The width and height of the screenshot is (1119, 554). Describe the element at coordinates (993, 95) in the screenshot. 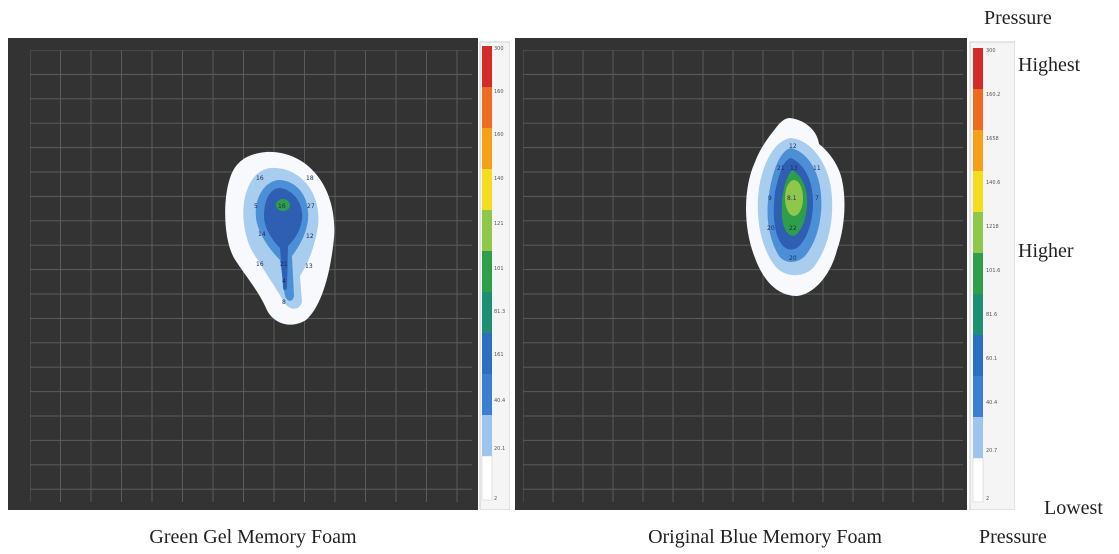

I see `scale-tick: 160.2` at that location.